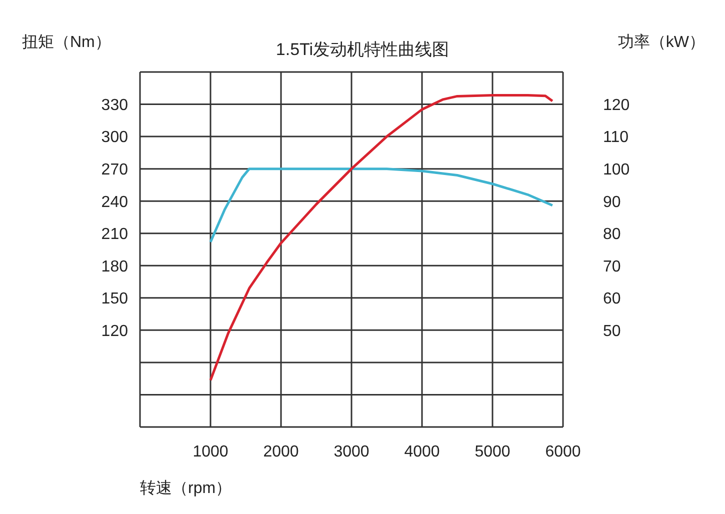 Image resolution: width=725 pixels, height=514 pixels. Describe the element at coordinates (114, 170) in the screenshot. I see `y-tick-label: 270` at that location.